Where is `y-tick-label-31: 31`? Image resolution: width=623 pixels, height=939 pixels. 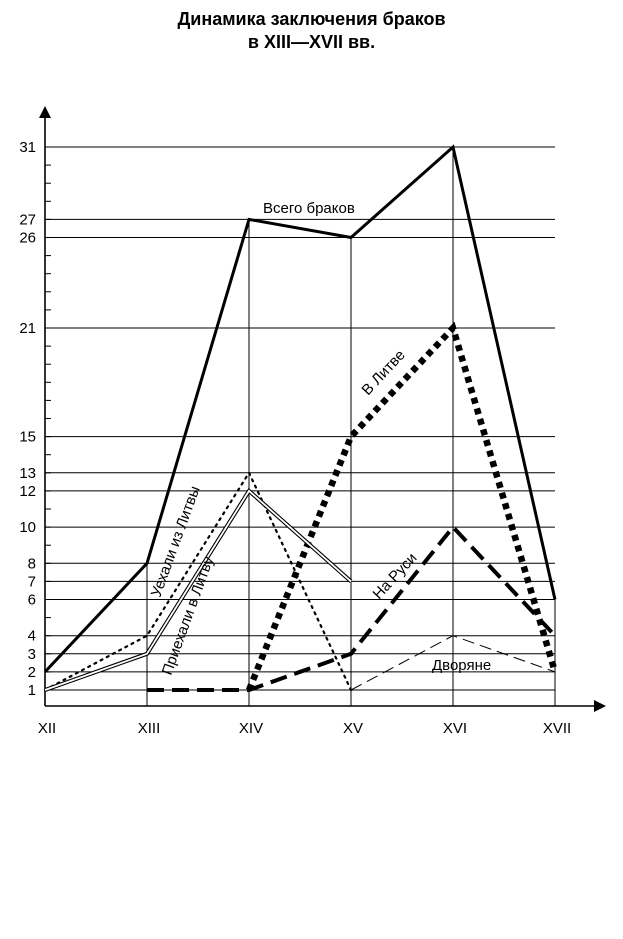 y-tick-label-31: 31 is located at coordinates (27, 147).